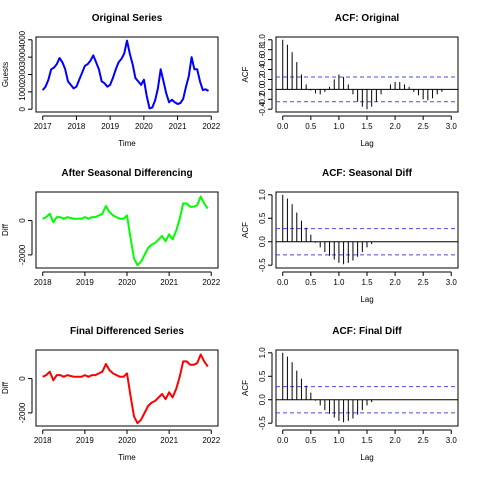  What do you see at coordinates (452, 126) in the screenshot?
I see `acf-original-x-tick-label: 3.0` at bounding box center [452, 126].